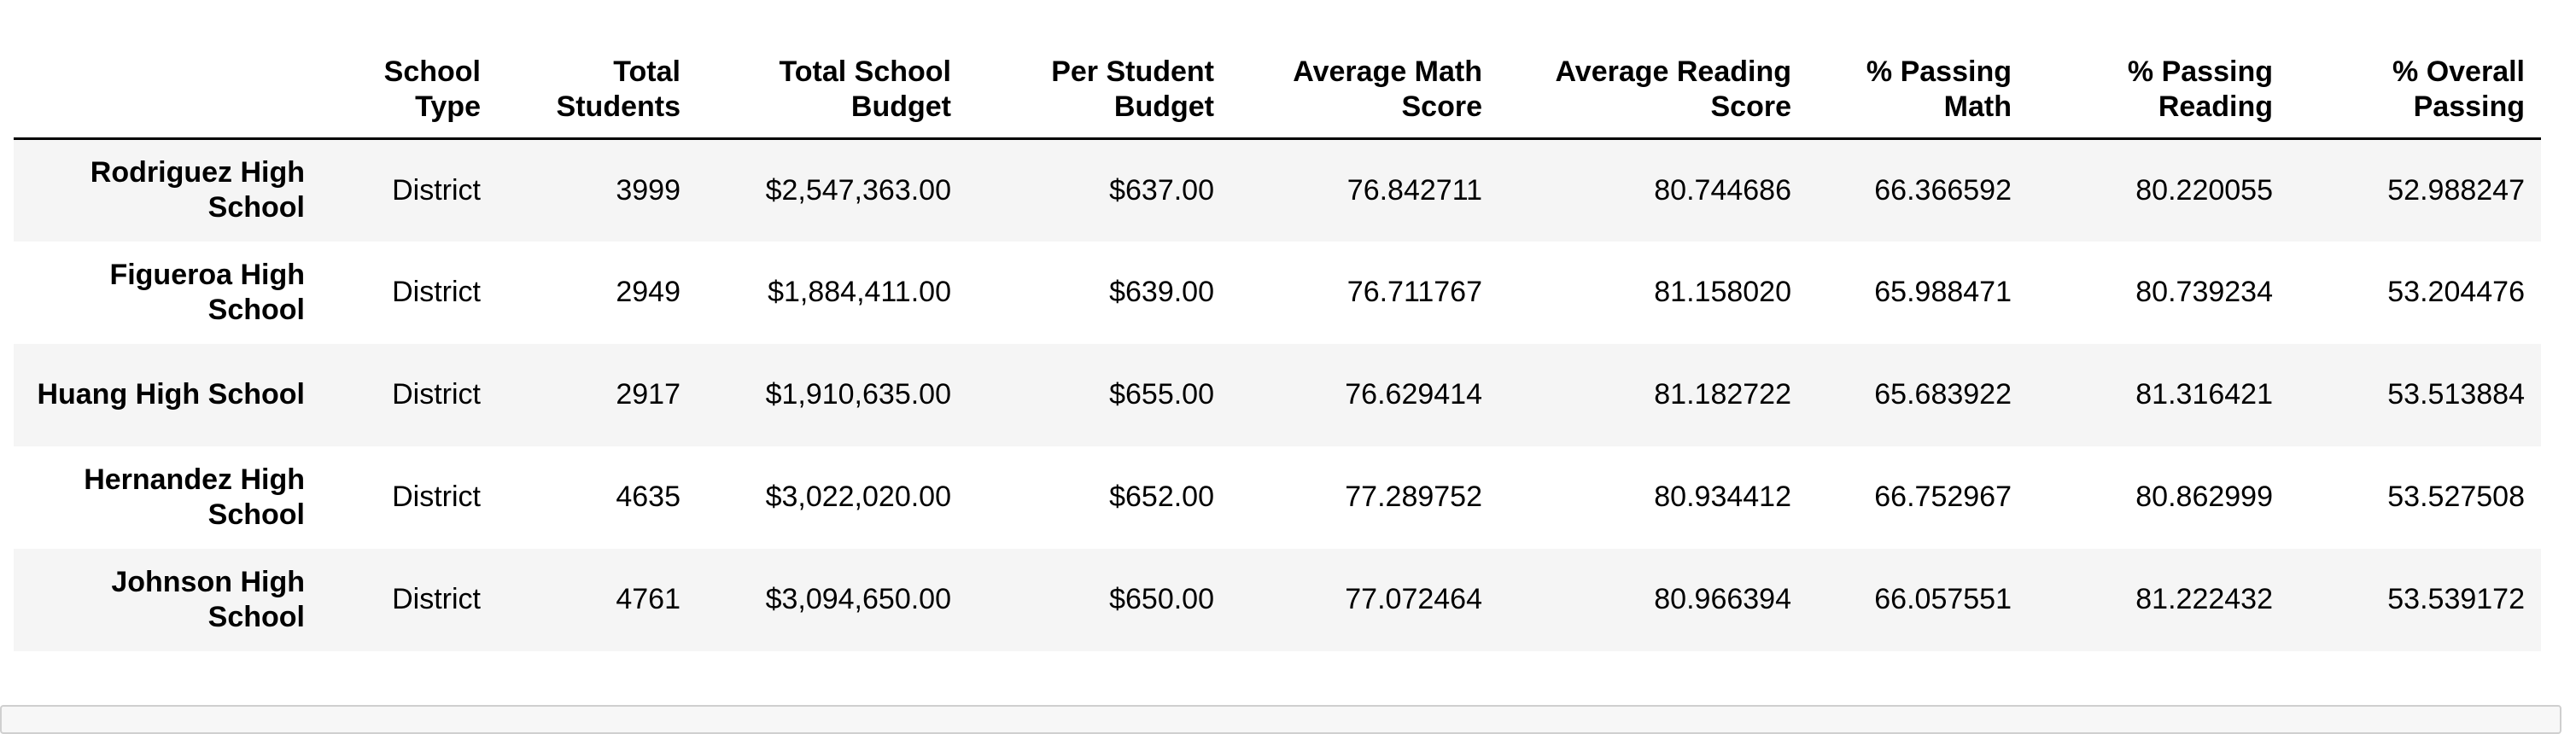 This screenshot has height=734, width=2576. Describe the element at coordinates (1413, 599) in the screenshot. I see `cell-average-math-score: 77.072464` at that location.